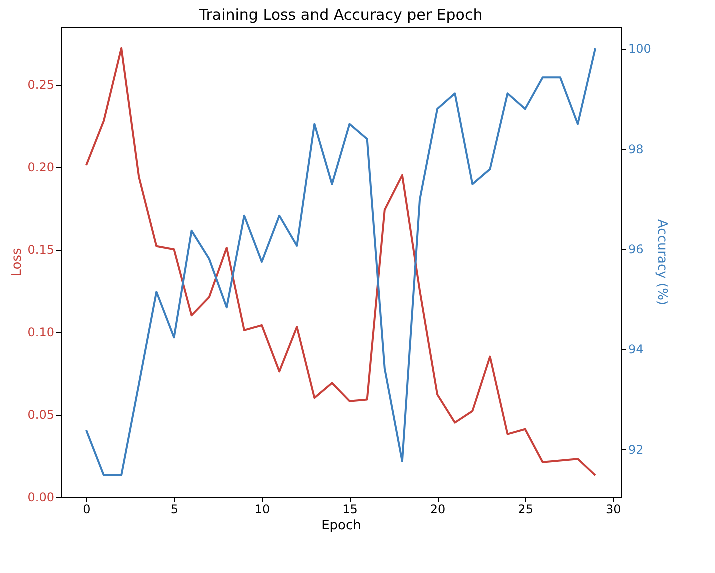  What do you see at coordinates (41, 85) in the screenshot?
I see `y-tick-label: 0.25` at bounding box center [41, 85].